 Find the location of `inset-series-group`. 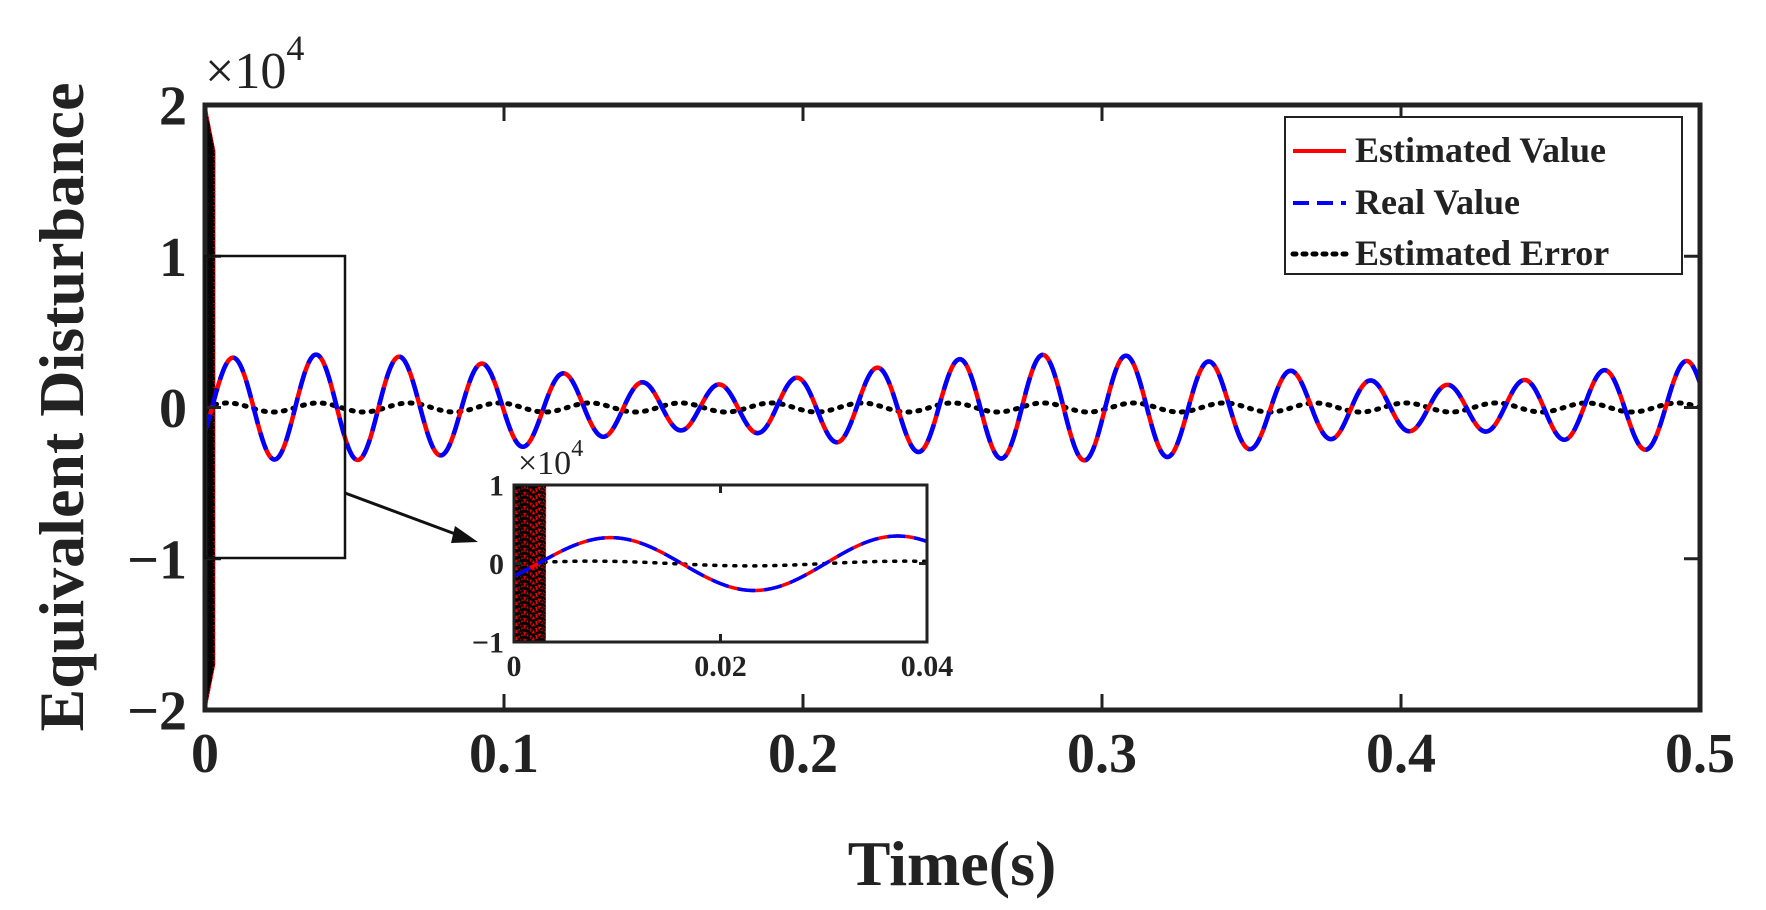

inset-series-group is located at coordinates (720, 563).